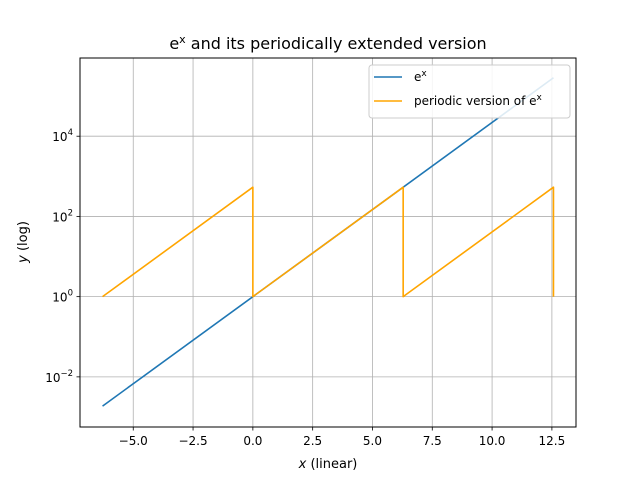  What do you see at coordinates (62, 256) in the screenshot?
I see `y-axis: 10⁻² 10⁰ 10² 10⁴` at bounding box center [62, 256].